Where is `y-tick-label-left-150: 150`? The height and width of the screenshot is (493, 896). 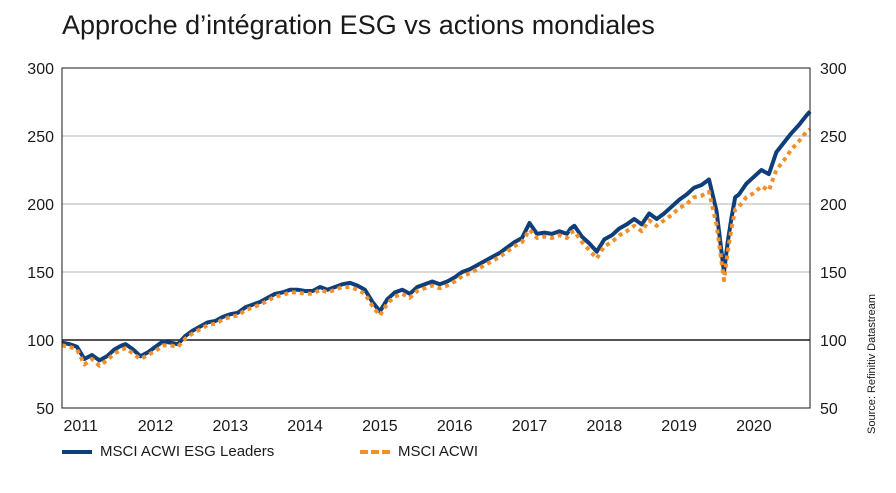 y-tick-label-left-150: 150 is located at coordinates (40, 273).